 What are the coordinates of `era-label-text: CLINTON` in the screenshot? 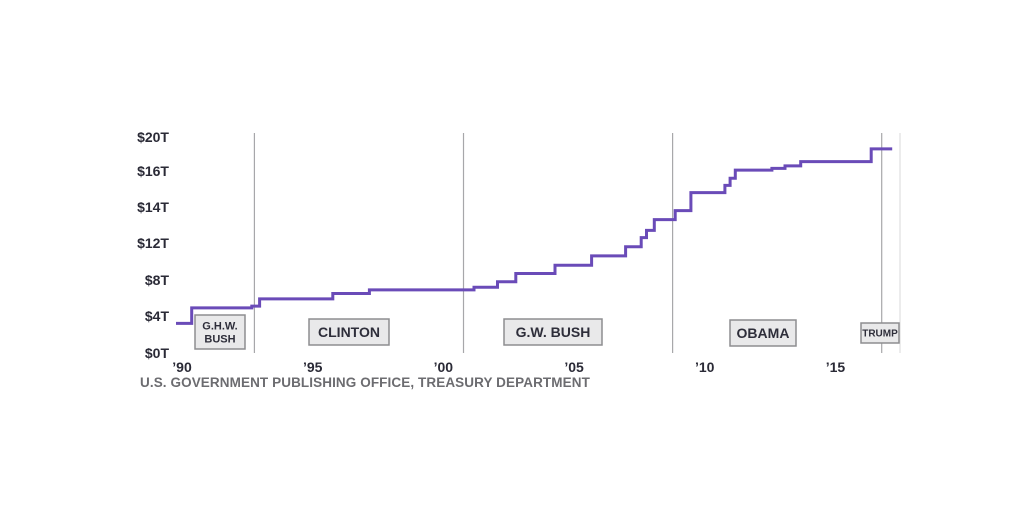 It's located at (349, 332).